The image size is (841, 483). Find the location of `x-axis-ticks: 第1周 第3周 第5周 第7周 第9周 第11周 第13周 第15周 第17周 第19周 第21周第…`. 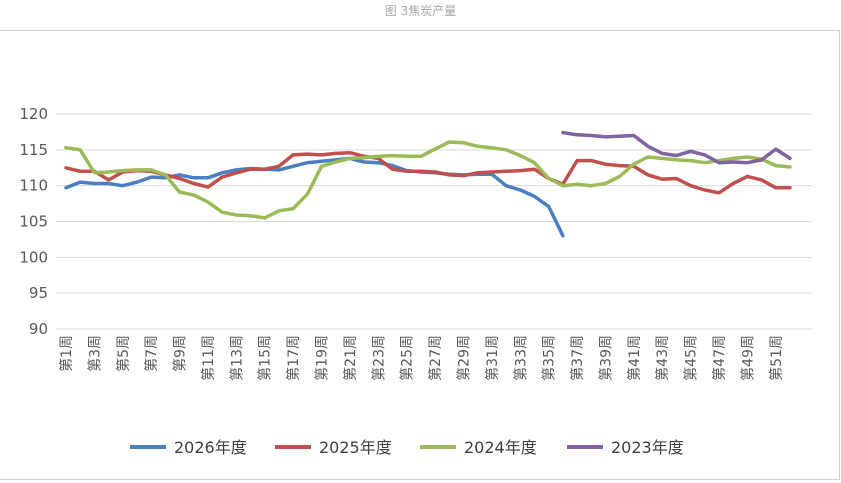

x-axis-ticks: 第1周 第3周 第5周 第7周 第9周 第11周 第13周 第15周 第17周 第19周 第21周第… is located at coordinates (421, 358).